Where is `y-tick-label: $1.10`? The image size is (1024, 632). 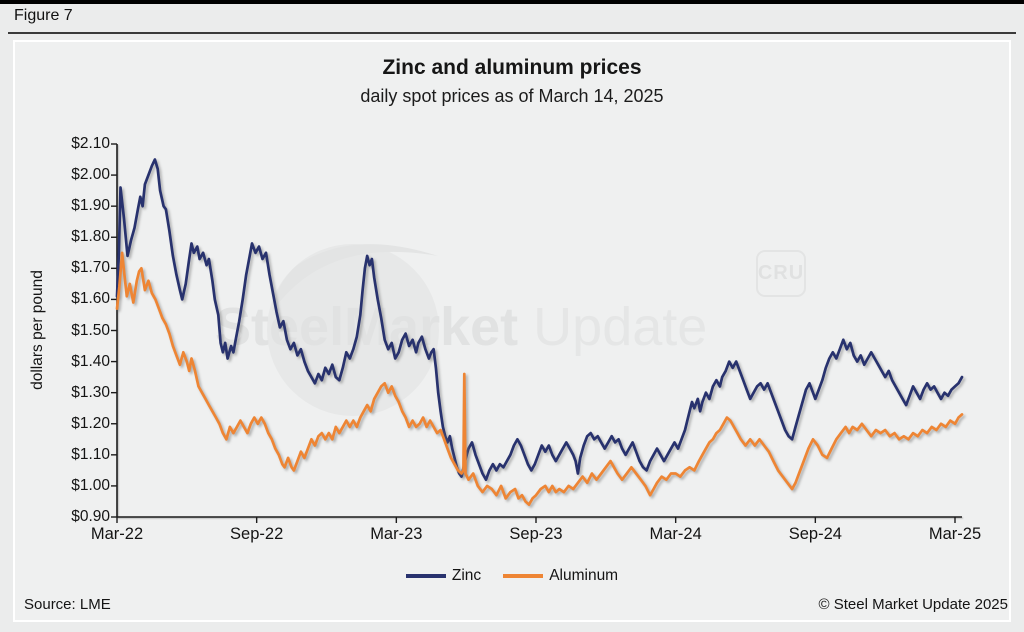 y-tick-label: $1.10 is located at coordinates (90, 454).